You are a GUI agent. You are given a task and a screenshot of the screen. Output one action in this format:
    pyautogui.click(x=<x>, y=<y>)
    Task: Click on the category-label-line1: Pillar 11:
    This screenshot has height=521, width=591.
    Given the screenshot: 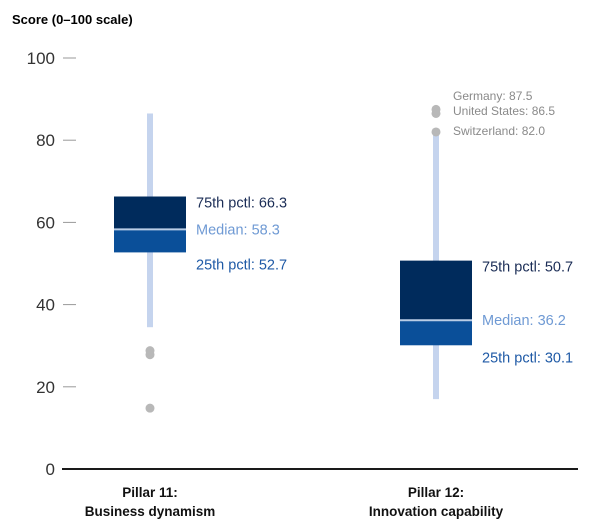 What is the action you would take?
    pyautogui.click(x=150, y=492)
    